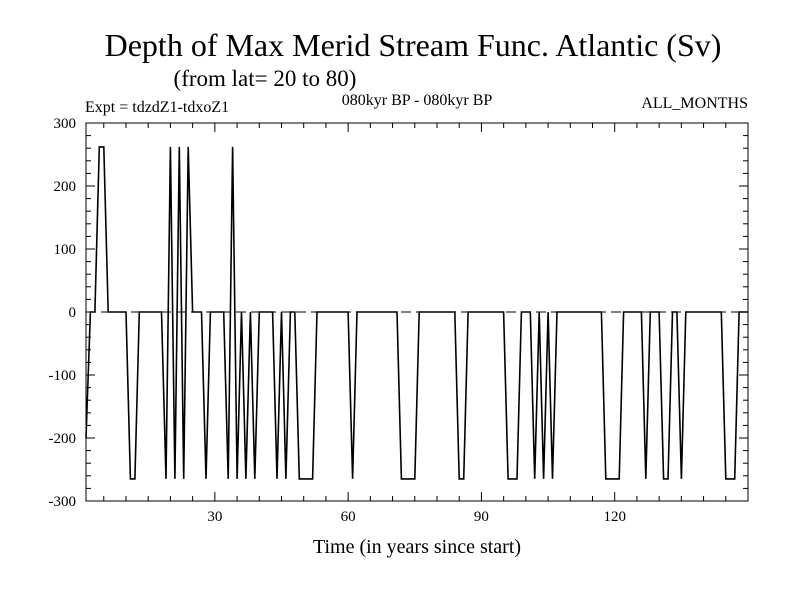 Image resolution: width=800 pixels, height=600 pixels. I want to click on y-tick-label: 300, so click(65, 124).